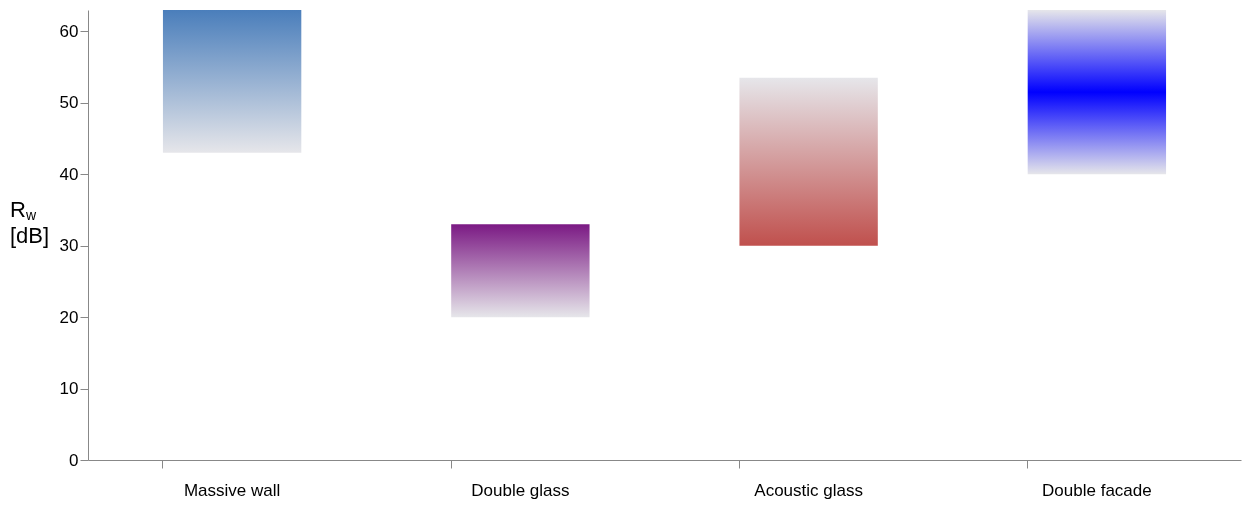 Image resolution: width=1251 pixels, height=508 pixels. Describe the element at coordinates (69, 317) in the screenshot. I see `y-tick-label: 20` at that location.